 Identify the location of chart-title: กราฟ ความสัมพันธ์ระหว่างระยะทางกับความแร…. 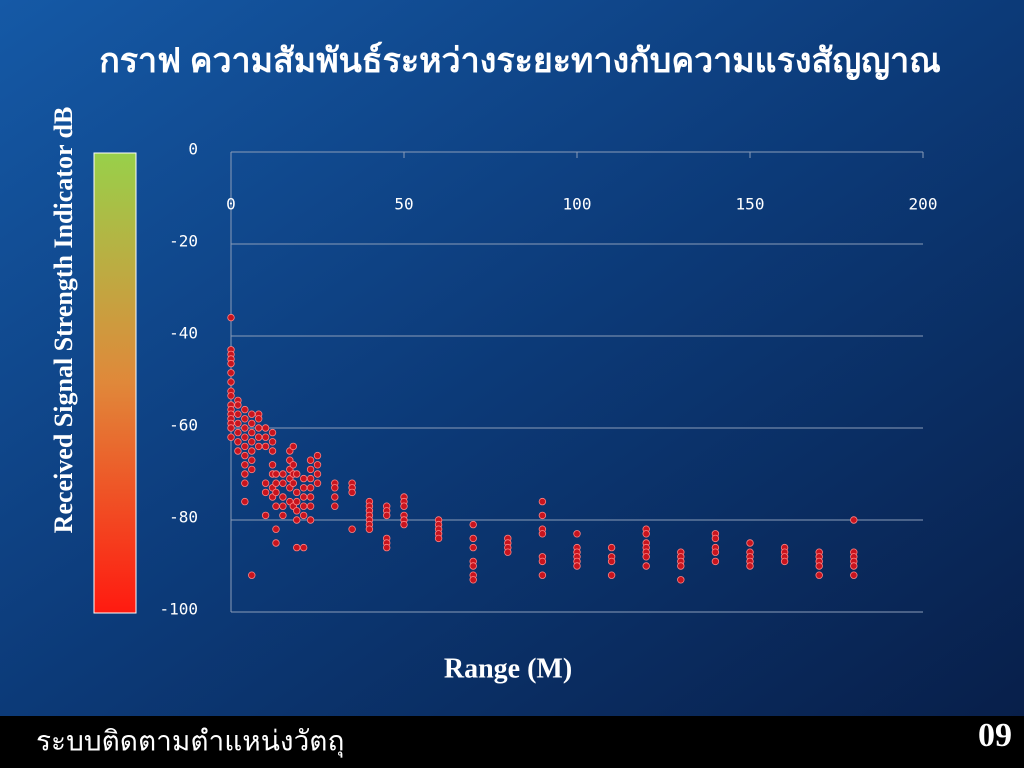
(520, 61).